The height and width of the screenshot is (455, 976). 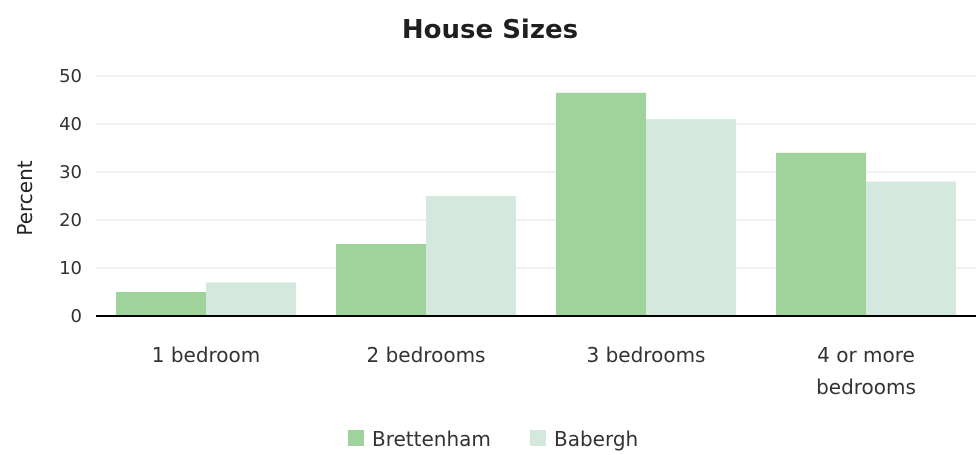 I want to click on y-tick-label: 0, so click(x=76, y=316).